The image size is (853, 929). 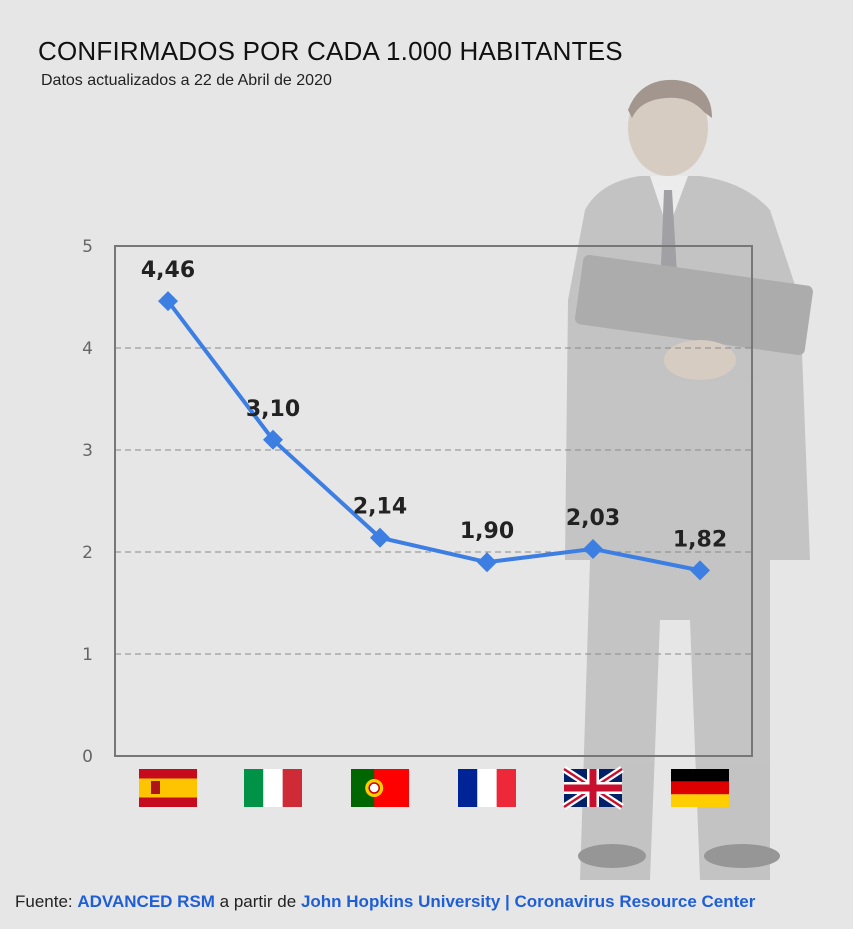 I want to click on chart-title: CONFIRMADOS POR CADA 1.000 HABITANTES, so click(x=330, y=51).